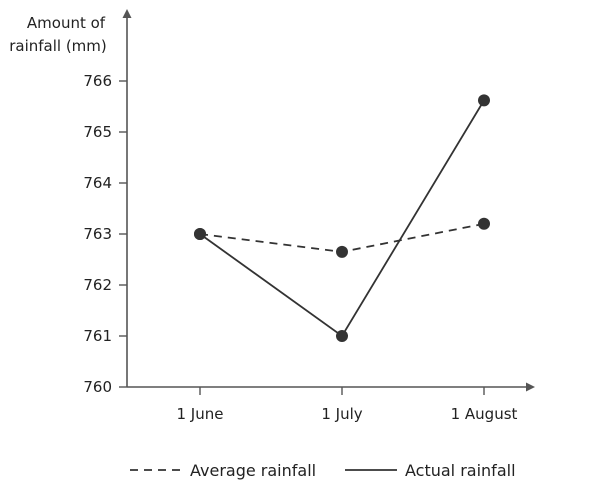 The width and height of the screenshot is (590, 498). I want to click on x-tick-label: 1 June, so click(200, 414).